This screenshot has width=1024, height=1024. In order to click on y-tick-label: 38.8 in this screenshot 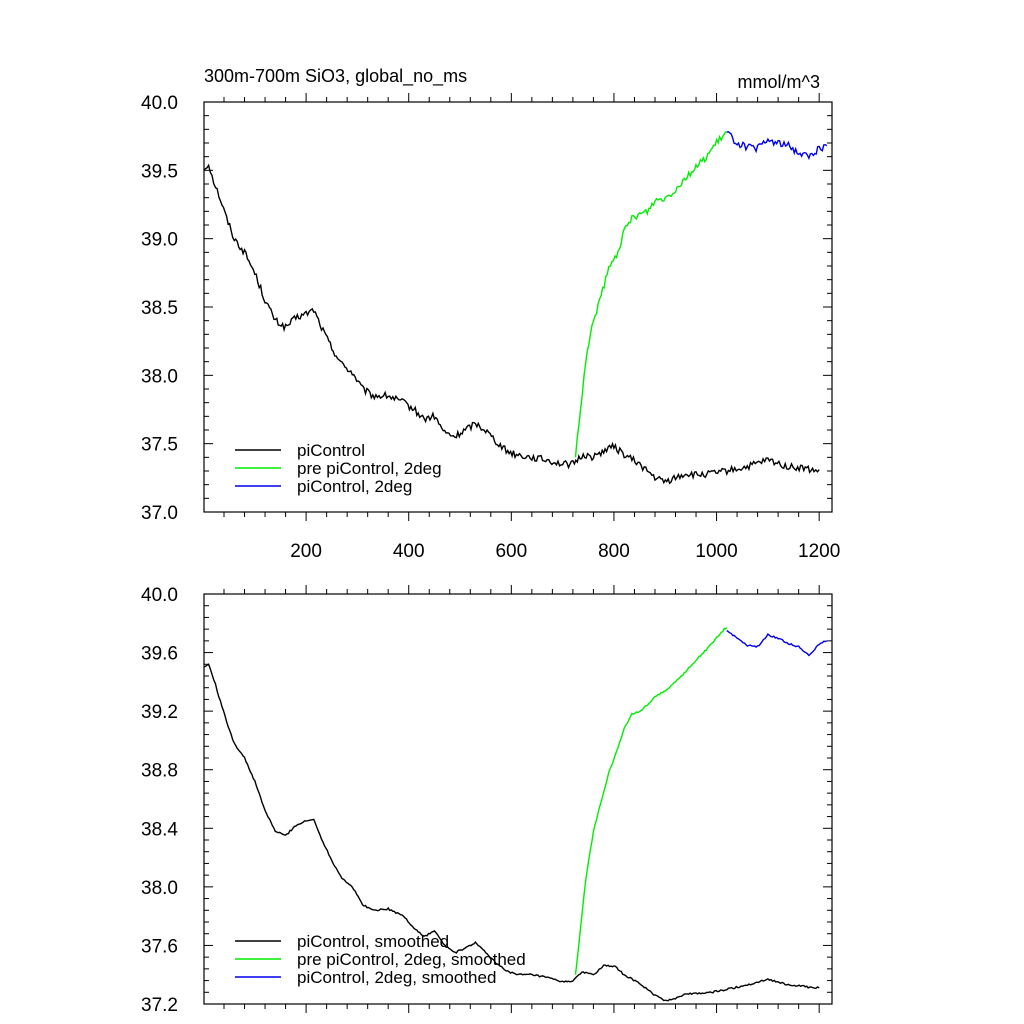, I will do `click(159, 771)`.